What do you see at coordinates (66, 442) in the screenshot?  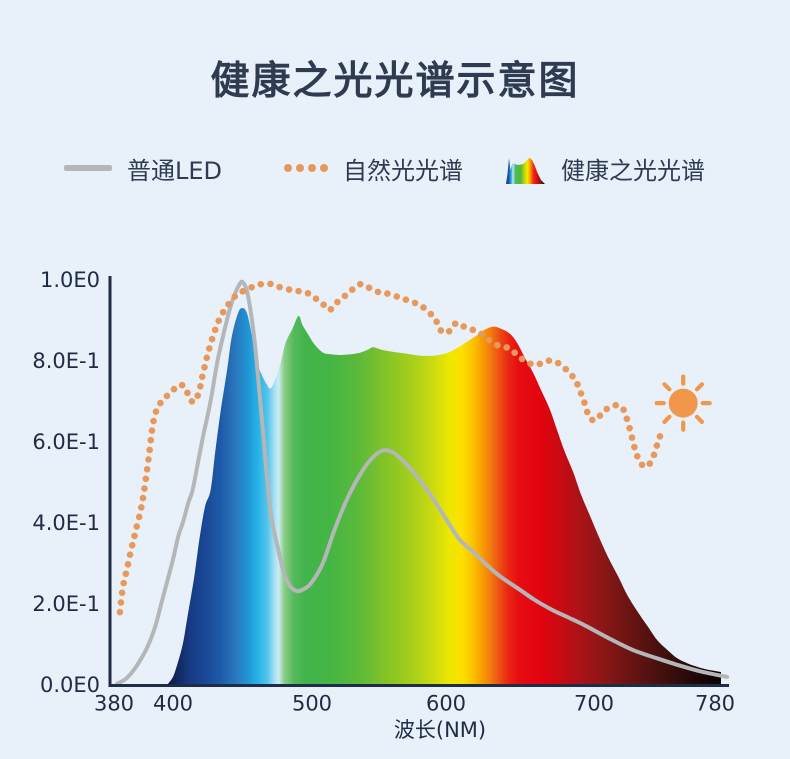 I see `y-tick-label: 6.0E-1` at bounding box center [66, 442].